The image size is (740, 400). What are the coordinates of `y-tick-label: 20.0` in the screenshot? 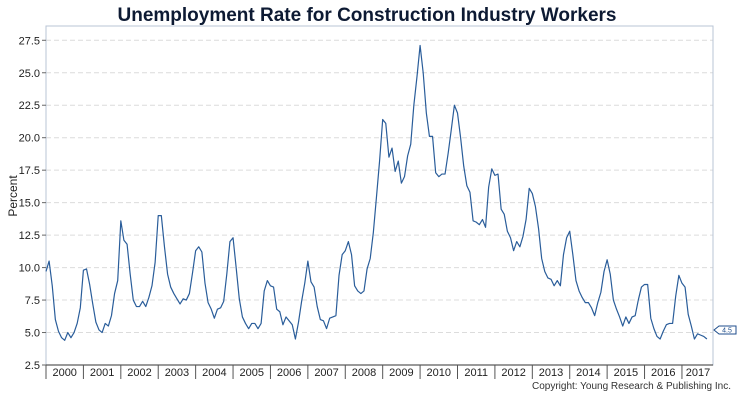 It's located at (29, 139).